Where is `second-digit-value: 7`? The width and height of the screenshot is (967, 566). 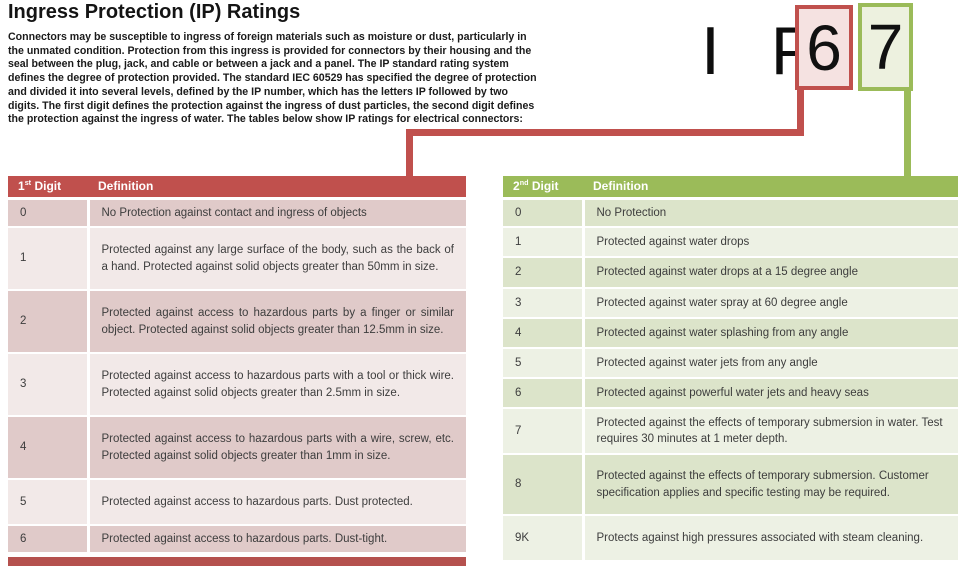 second-digit-value: 7 is located at coordinates (885, 47).